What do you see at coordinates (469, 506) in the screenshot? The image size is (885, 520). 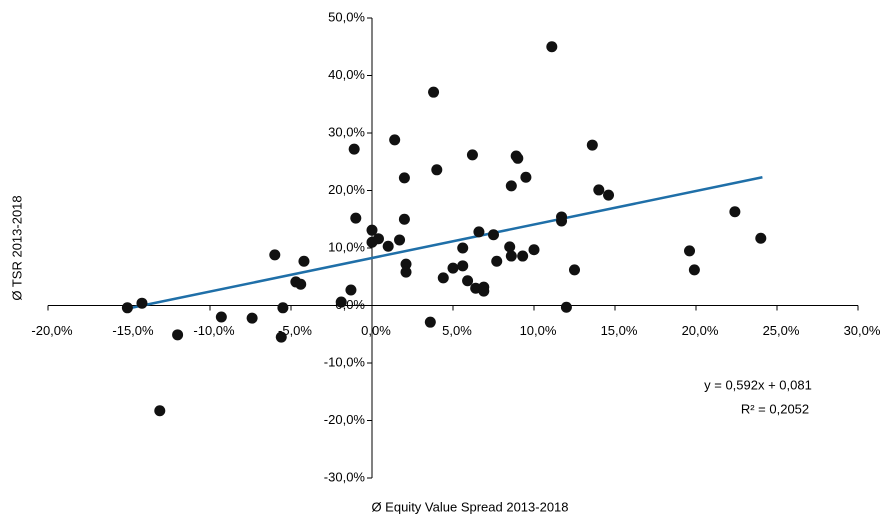 I see `x-axis-title: Ø Equity Value Spread 2013-2018` at bounding box center [469, 506].